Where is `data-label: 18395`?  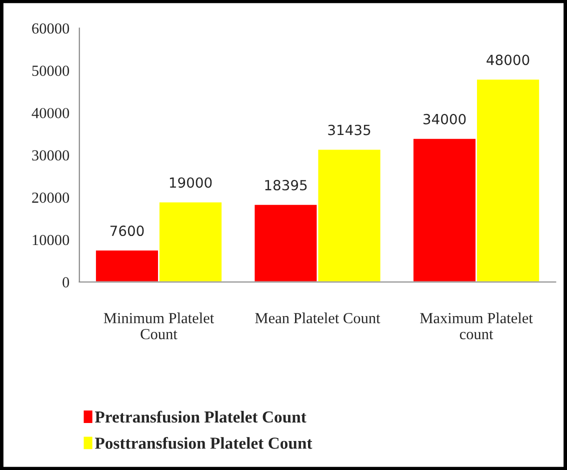
data-label: 18395 is located at coordinates (286, 185).